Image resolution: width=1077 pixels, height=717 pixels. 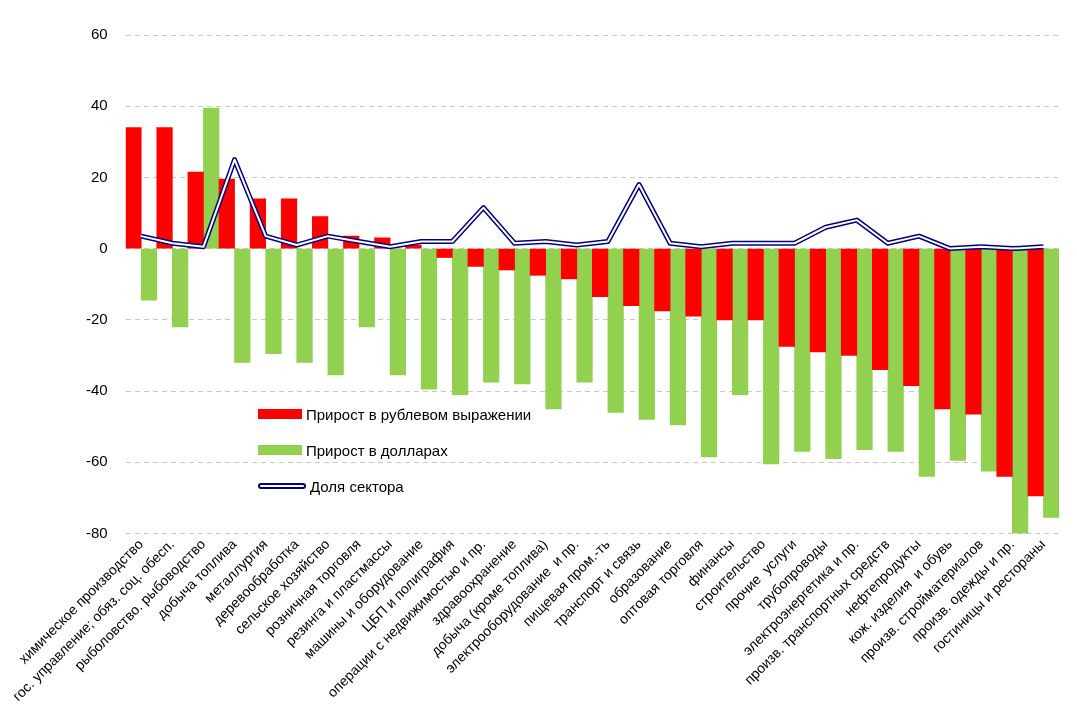 I want to click on y-tick-label: 60, so click(x=99, y=34).